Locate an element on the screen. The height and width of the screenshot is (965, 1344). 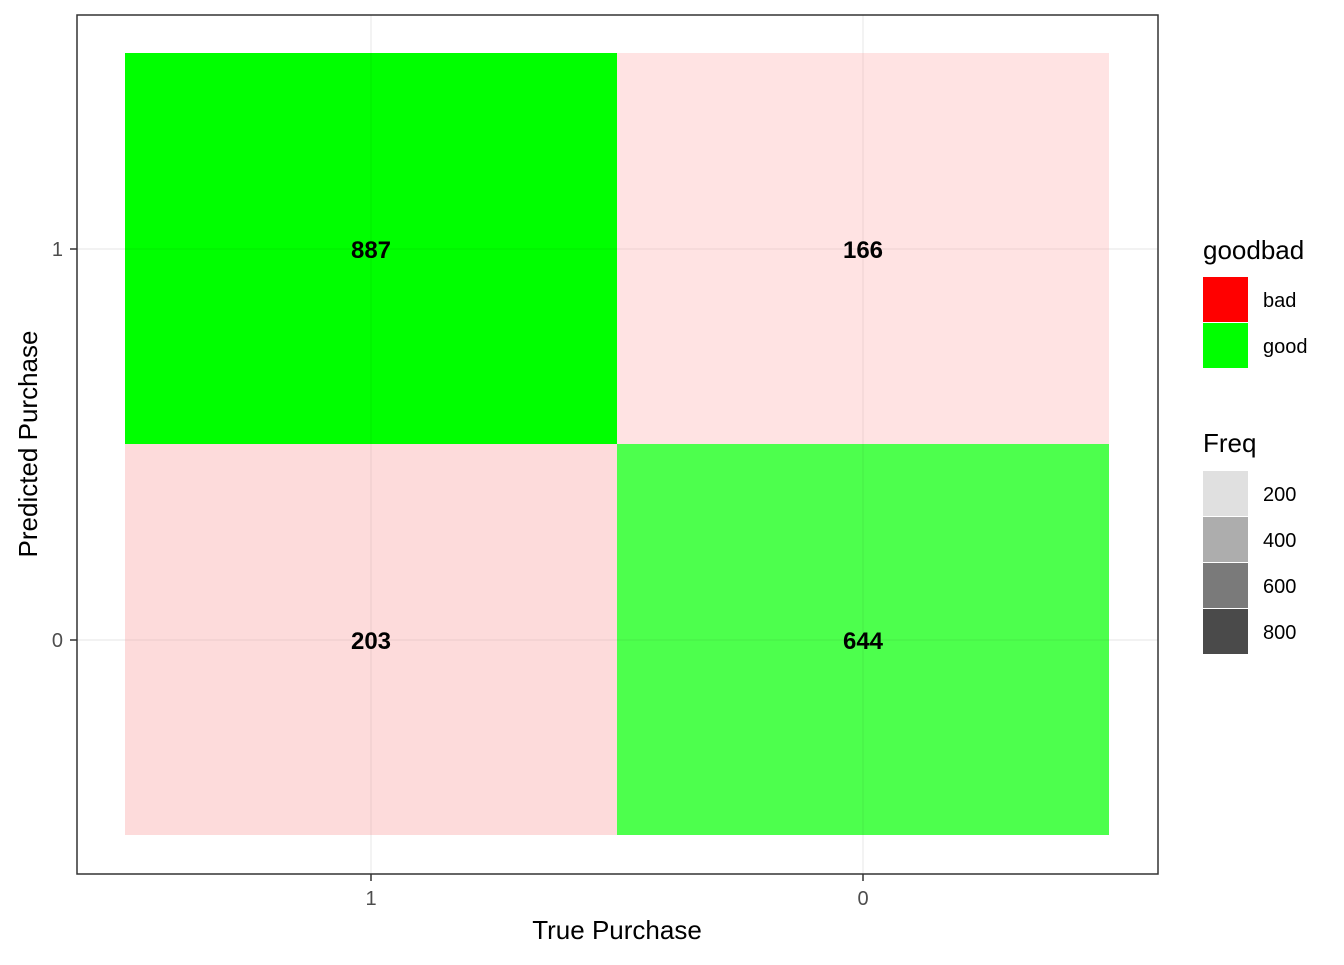
cell-value-label: 166 is located at coordinates (863, 250).